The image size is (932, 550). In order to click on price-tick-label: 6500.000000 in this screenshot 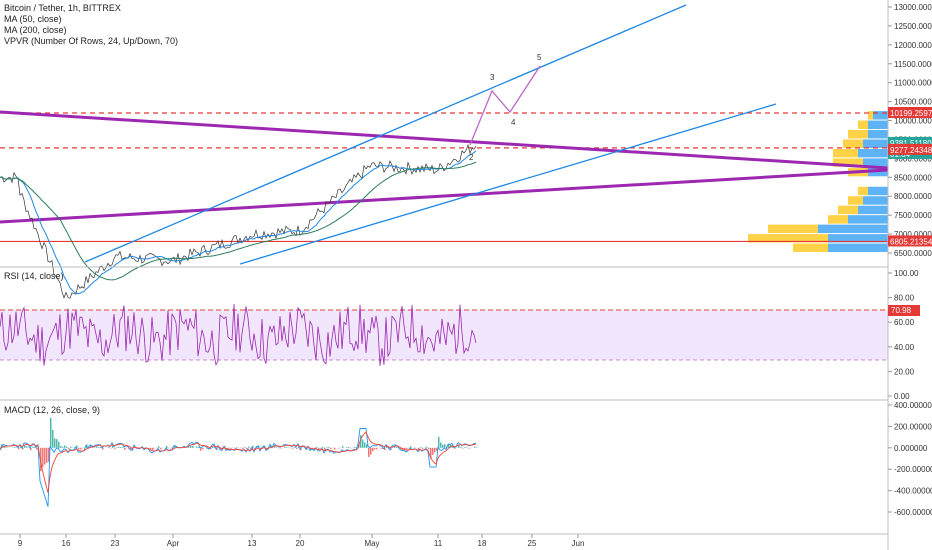, I will do `click(913, 253)`.